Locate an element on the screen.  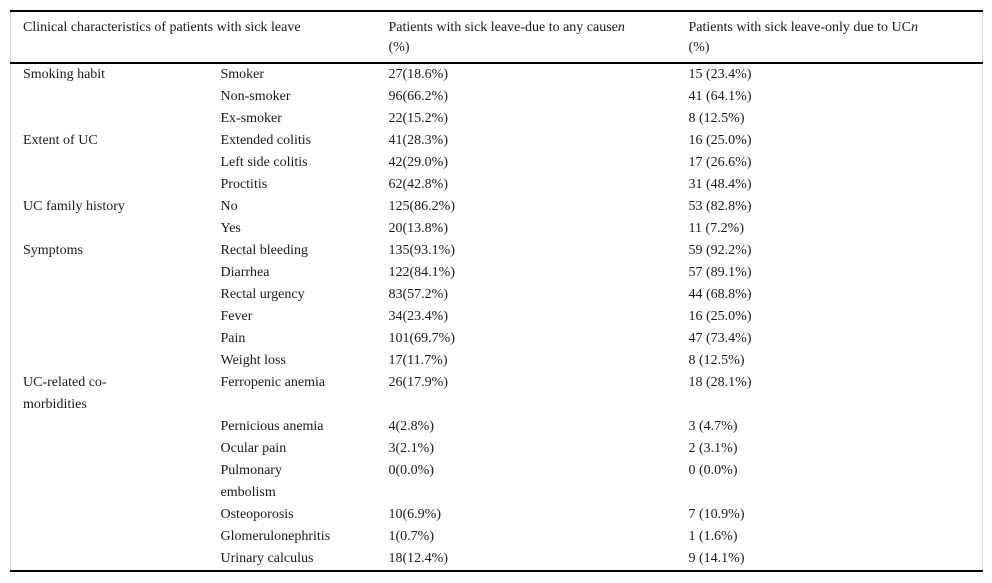
uc-only-value-cell: 47 (73.4%) is located at coordinates (720, 338).